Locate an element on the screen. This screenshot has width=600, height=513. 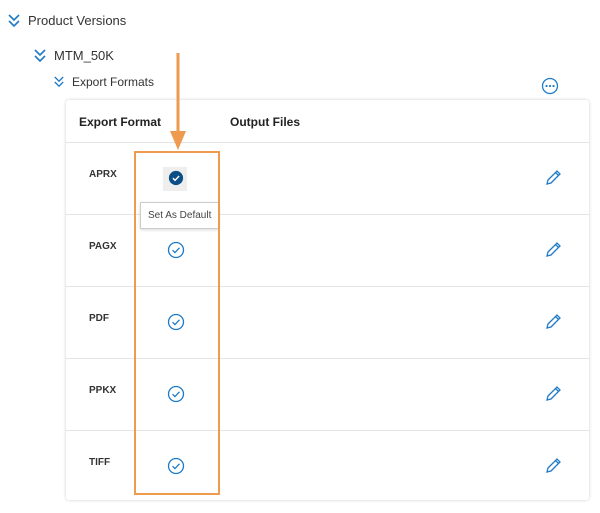
table-row: PPKX is located at coordinates (327, 395).